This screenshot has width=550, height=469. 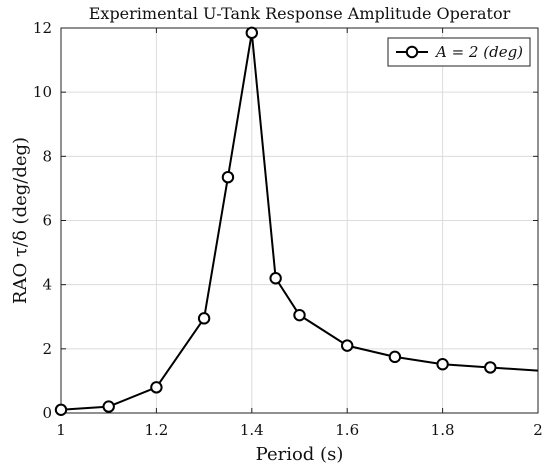 What do you see at coordinates (156, 430) in the screenshot?
I see `x-tick-label: 1.2` at bounding box center [156, 430].